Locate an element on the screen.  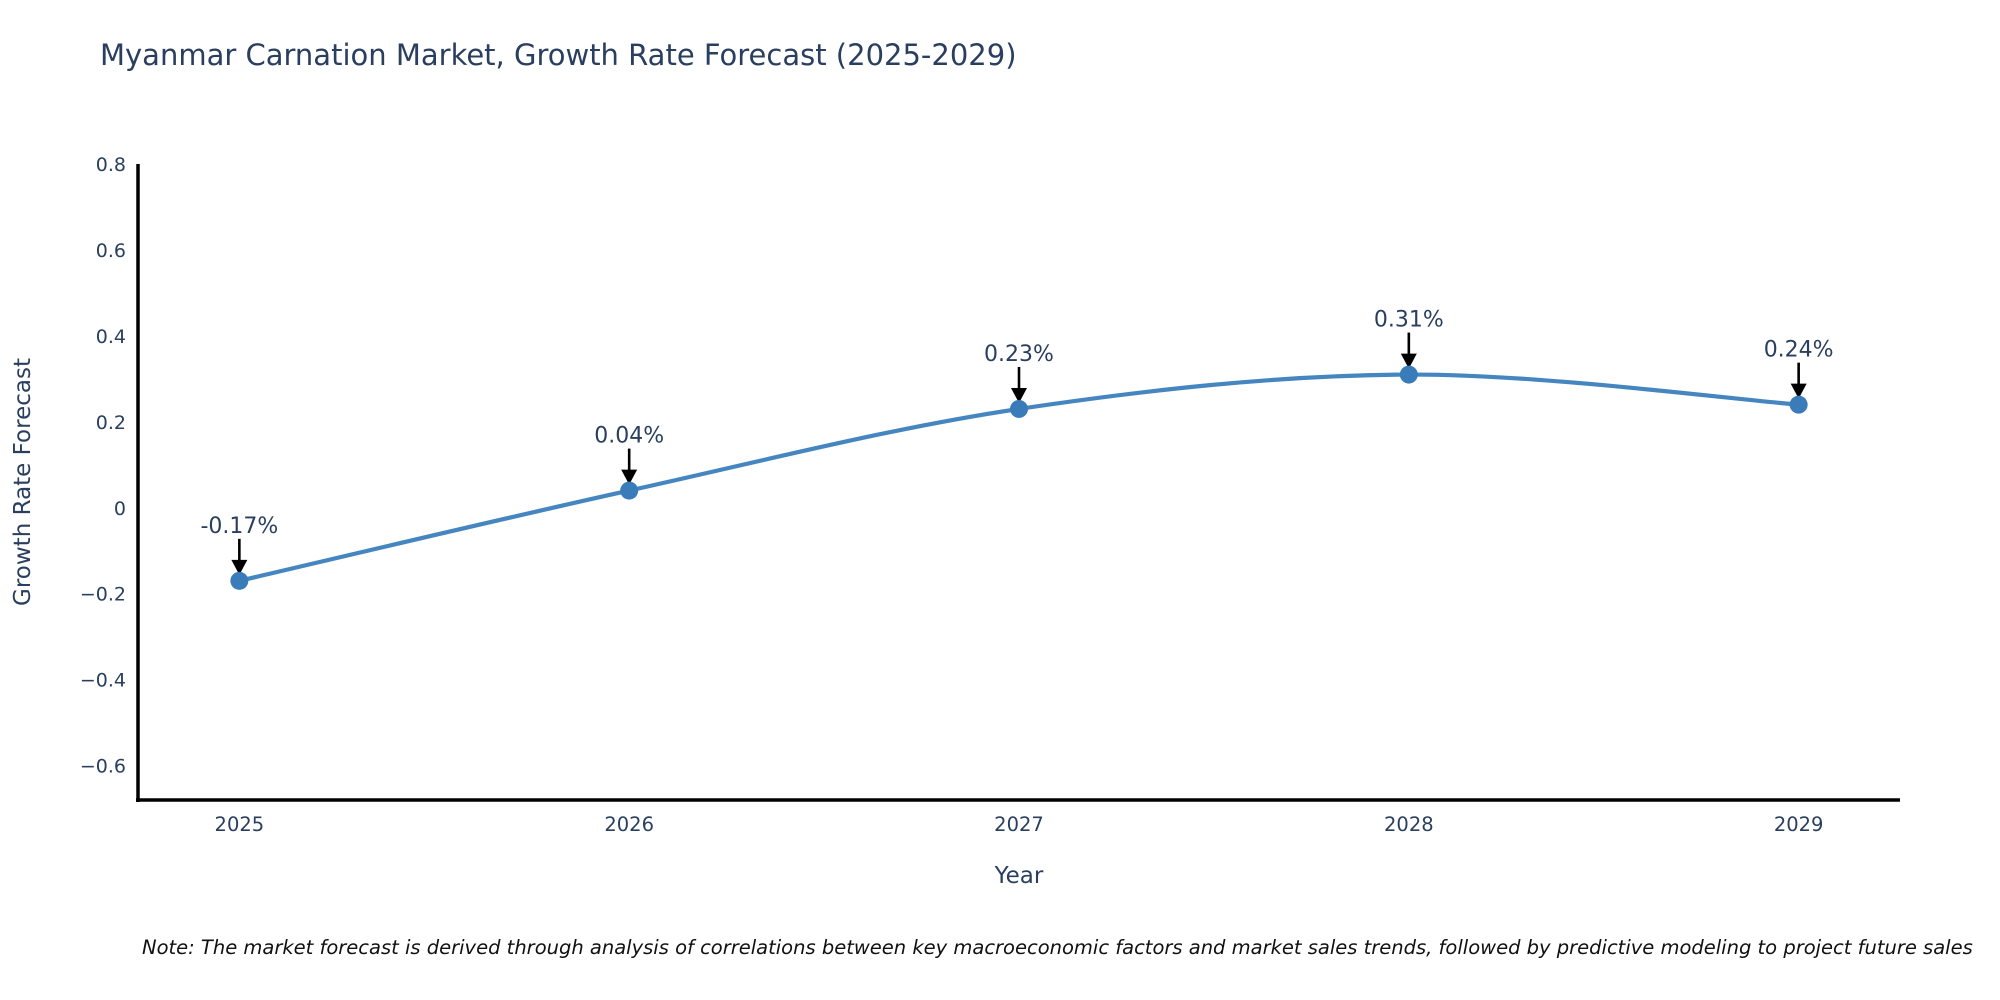
y-tick-label: −0.6 is located at coordinates (103, 767).